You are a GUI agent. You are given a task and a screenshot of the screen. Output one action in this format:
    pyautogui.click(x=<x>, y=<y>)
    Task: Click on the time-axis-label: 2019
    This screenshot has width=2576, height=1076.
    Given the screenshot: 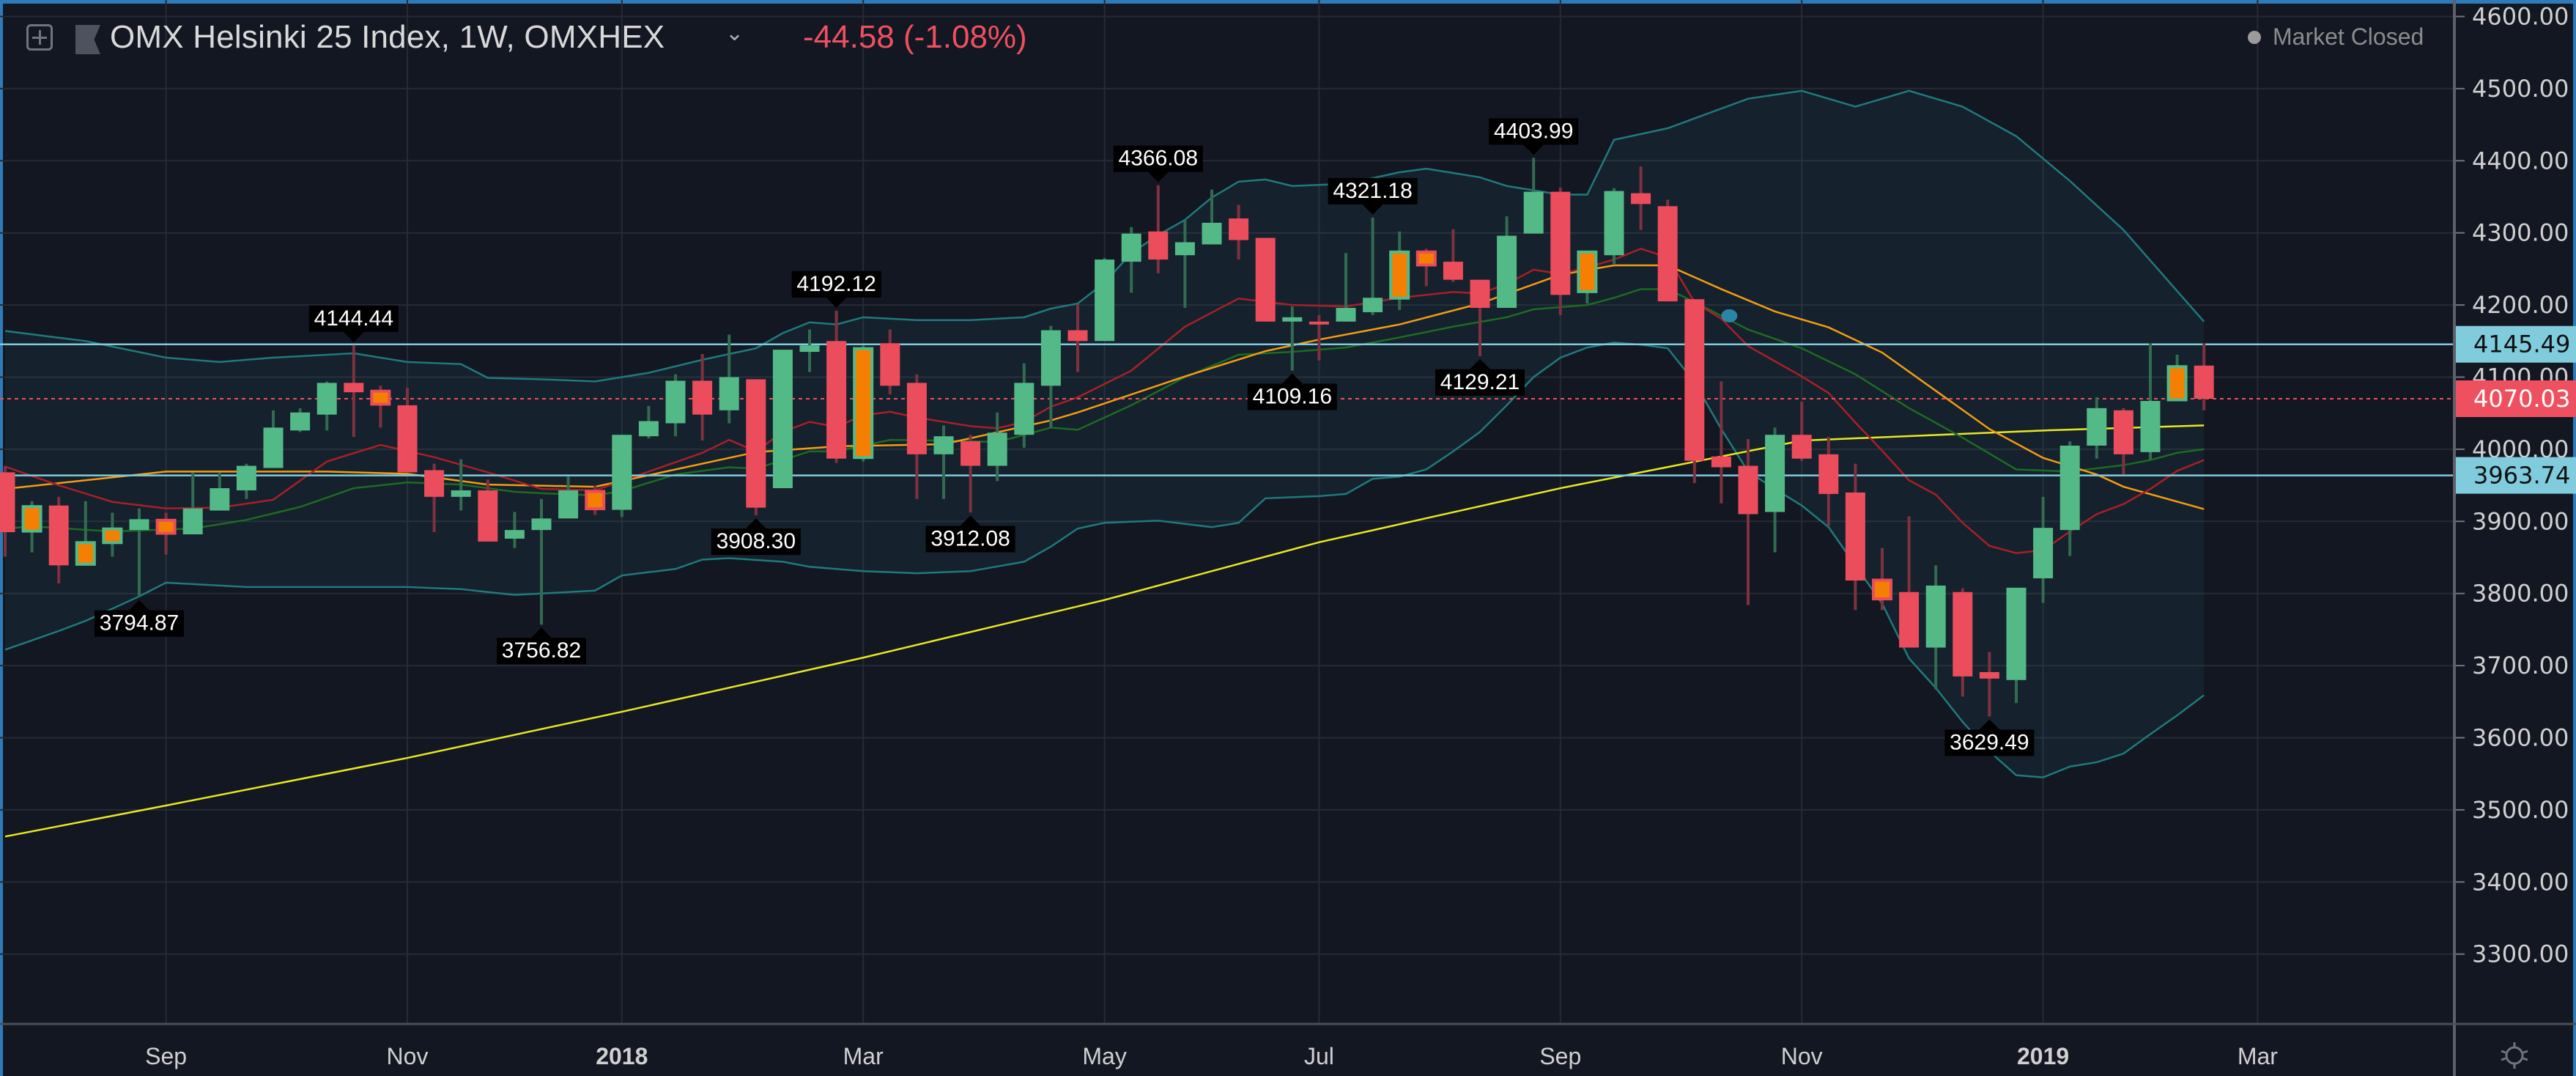 What is the action you would take?
    pyautogui.click(x=2043, y=1056)
    